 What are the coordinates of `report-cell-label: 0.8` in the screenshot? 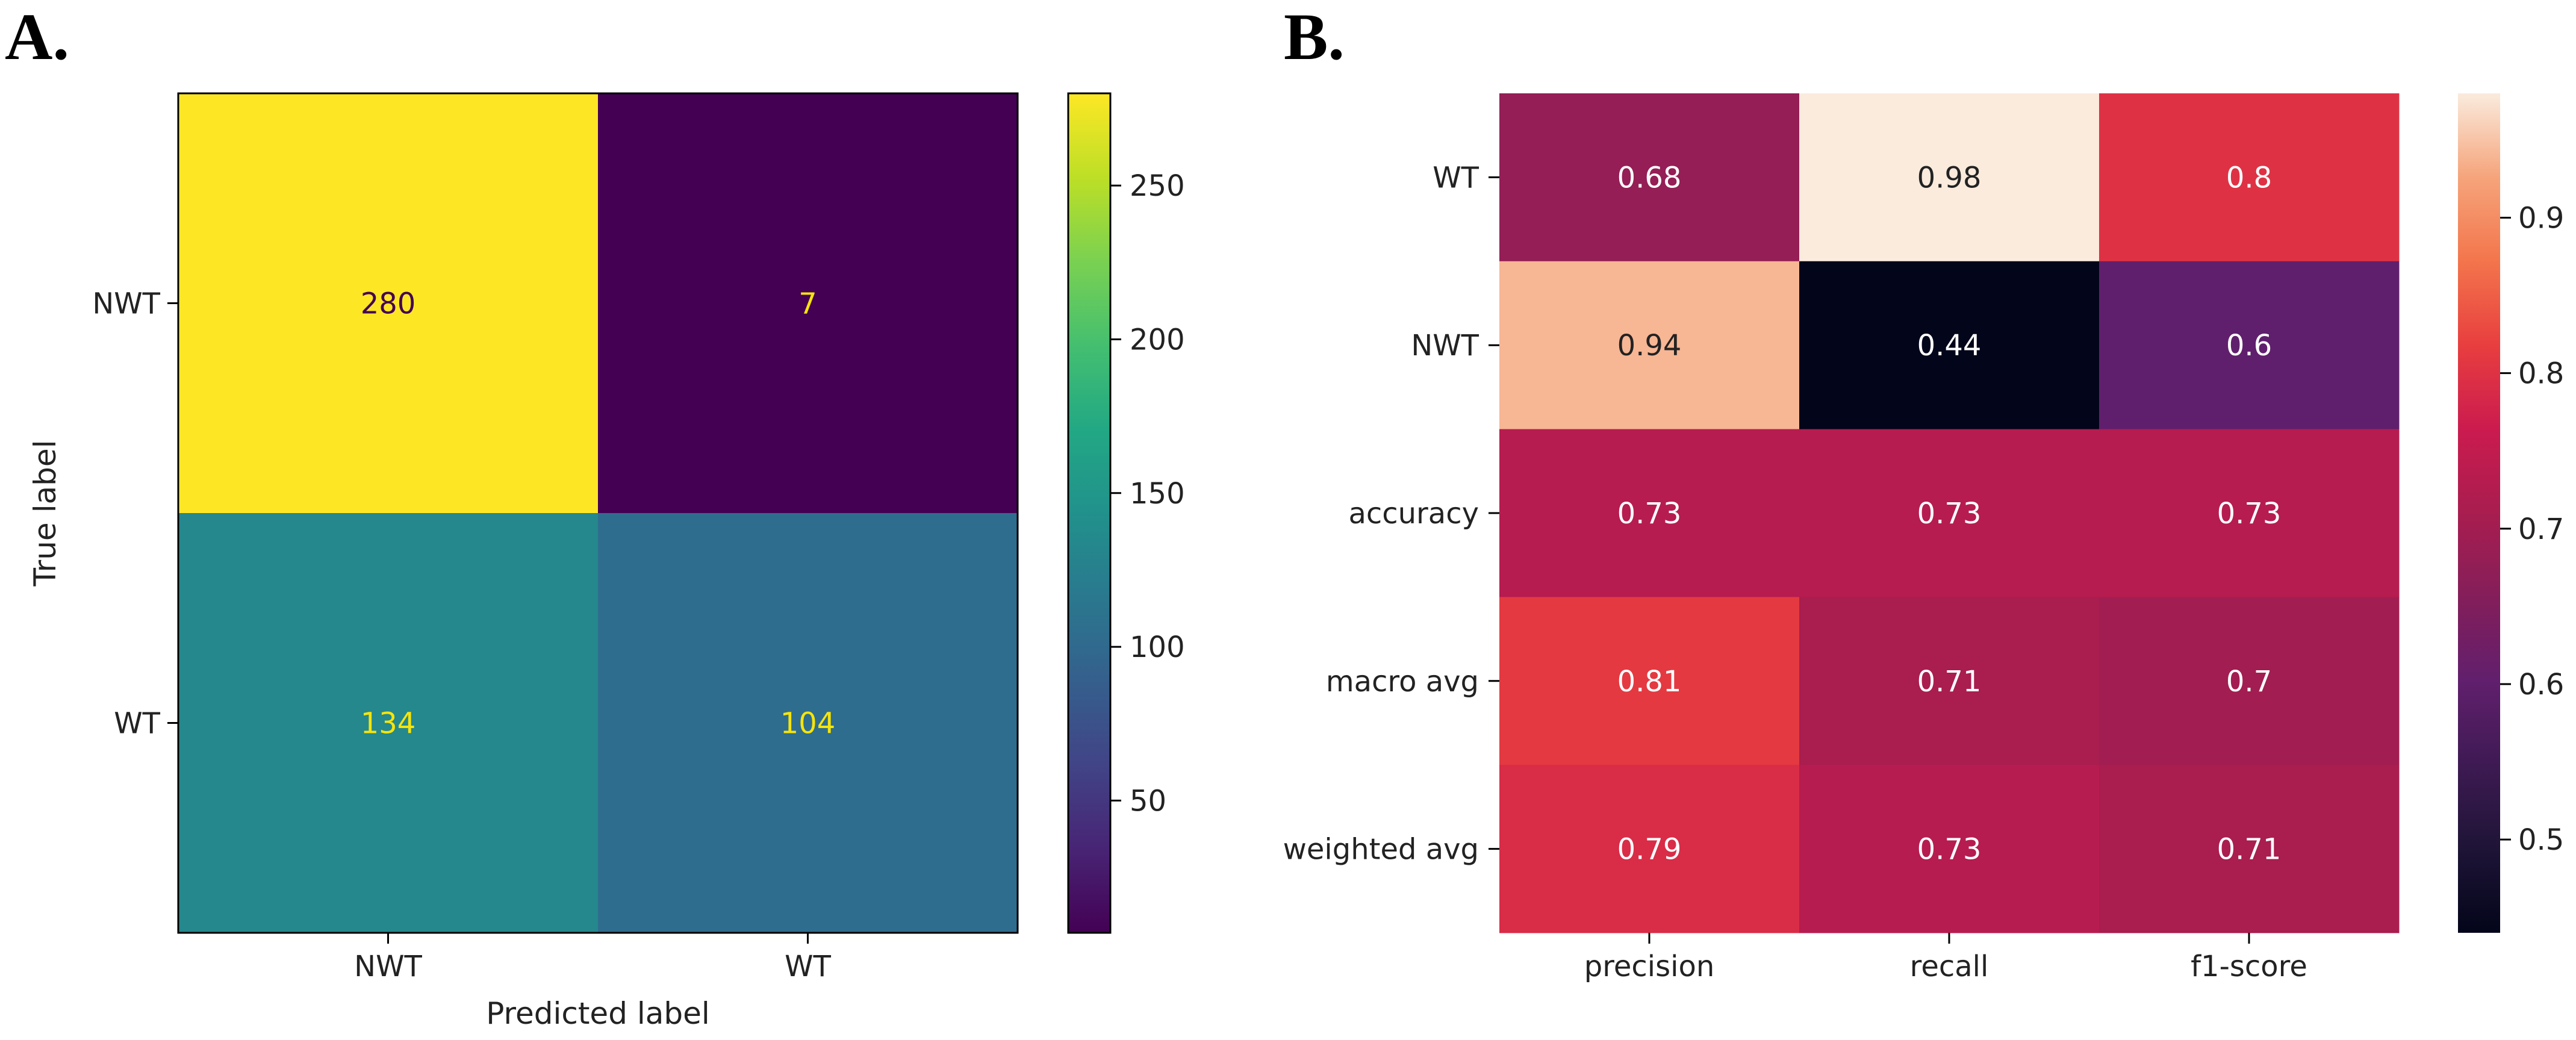 It's located at (2249, 178).